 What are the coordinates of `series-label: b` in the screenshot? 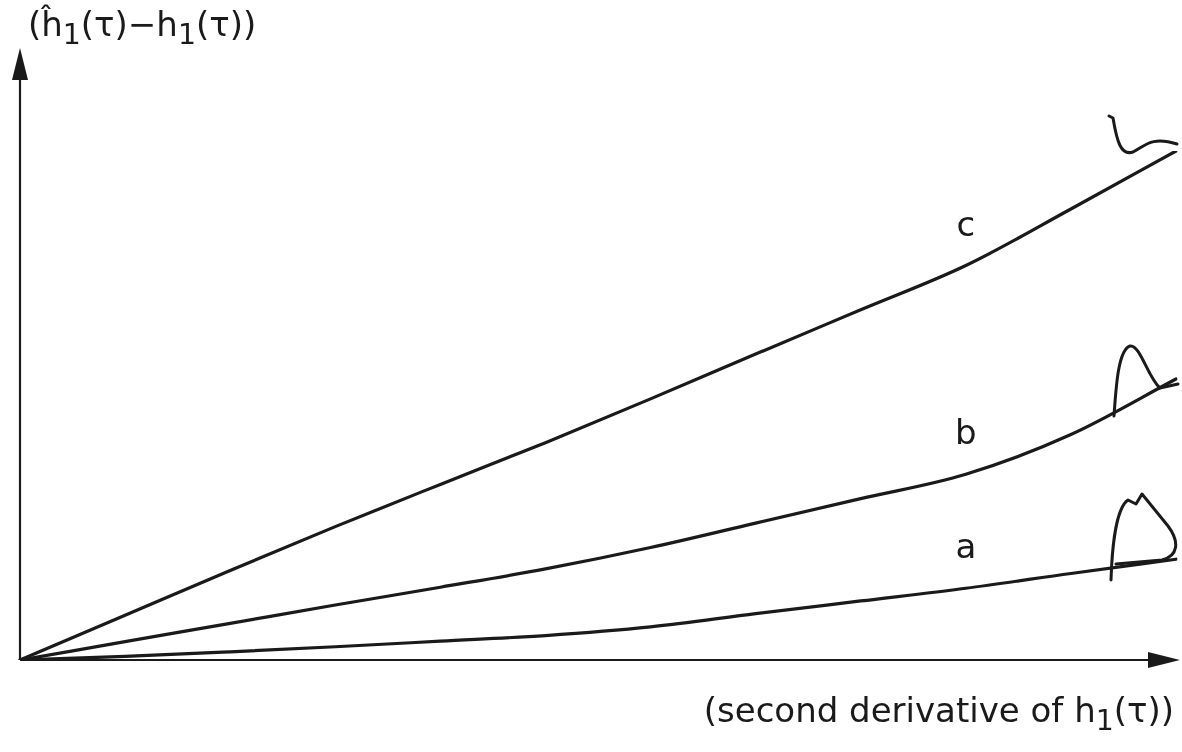 It's located at (966, 432).